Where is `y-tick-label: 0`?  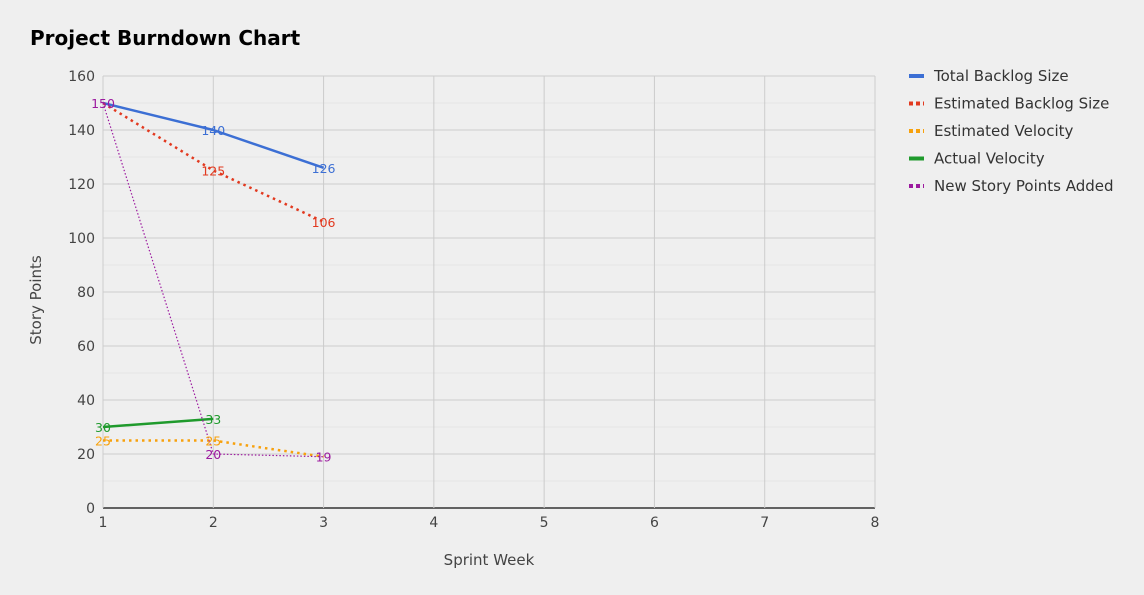
y-tick-label: 0 is located at coordinates (90, 509).